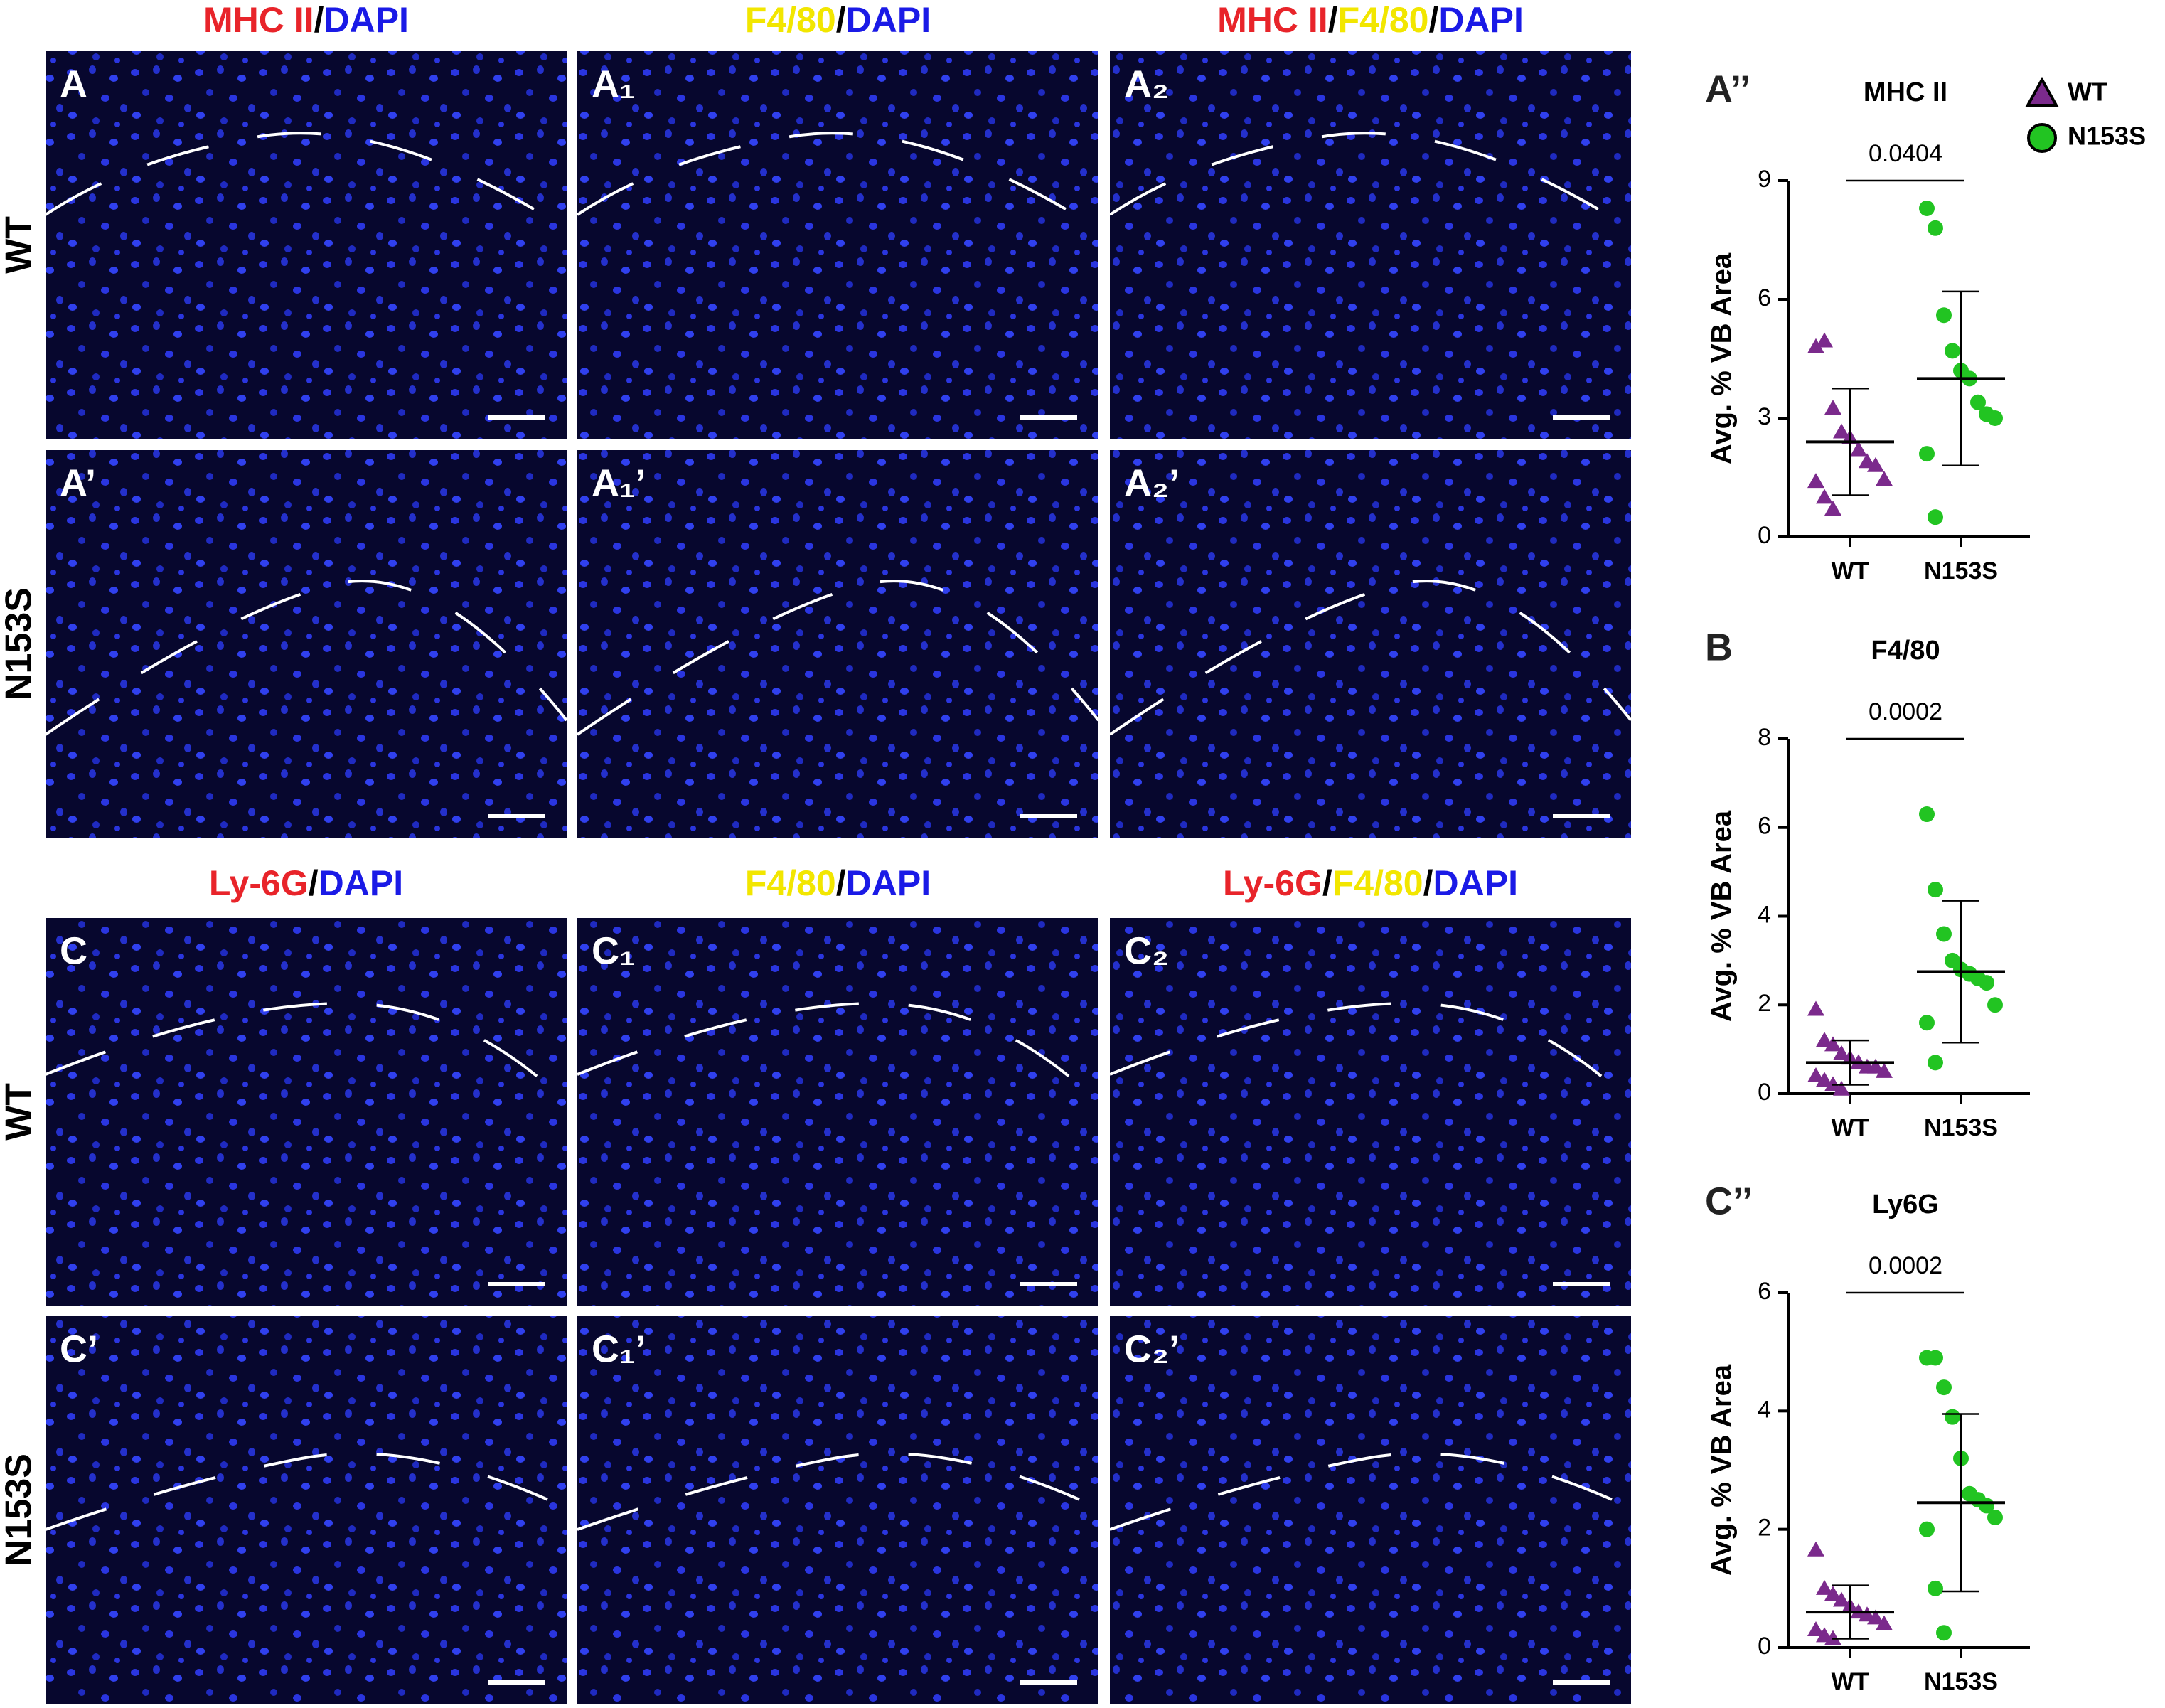  Describe the element at coordinates (1152, 482) in the screenshot. I see `panel-label: A₂’` at that location.